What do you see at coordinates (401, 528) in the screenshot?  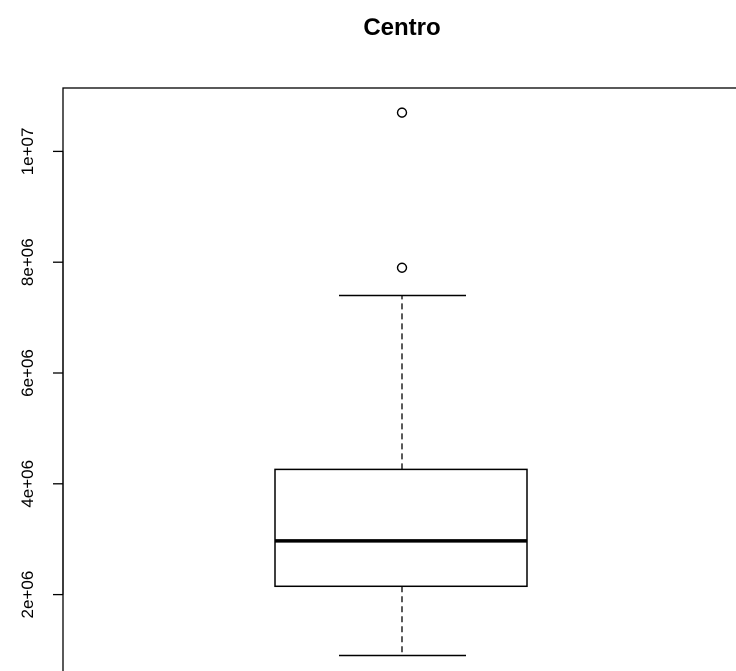 I see `iqr-box` at bounding box center [401, 528].